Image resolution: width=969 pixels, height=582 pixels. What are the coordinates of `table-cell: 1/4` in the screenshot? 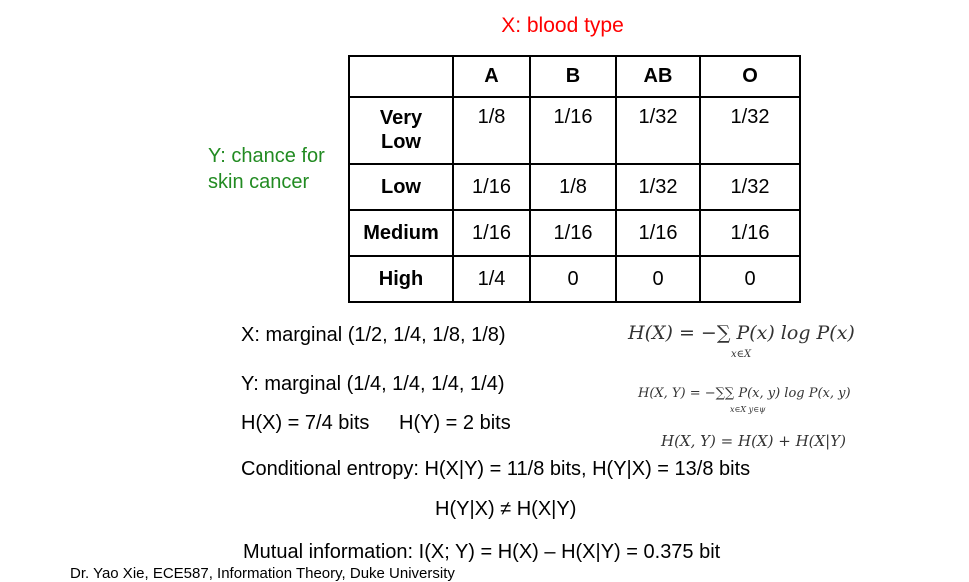 It's located at (491, 279).